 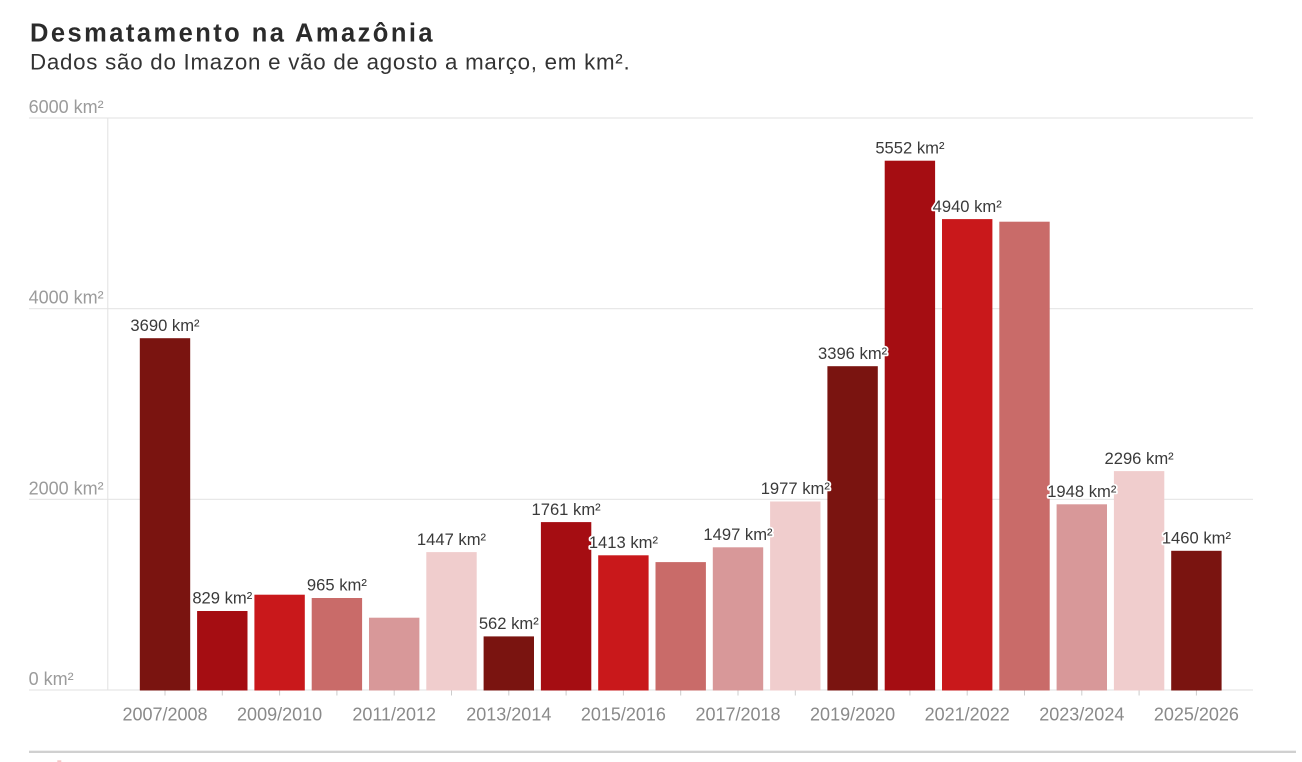 I want to click on svg-text: 3396 km², so click(x=853, y=353).